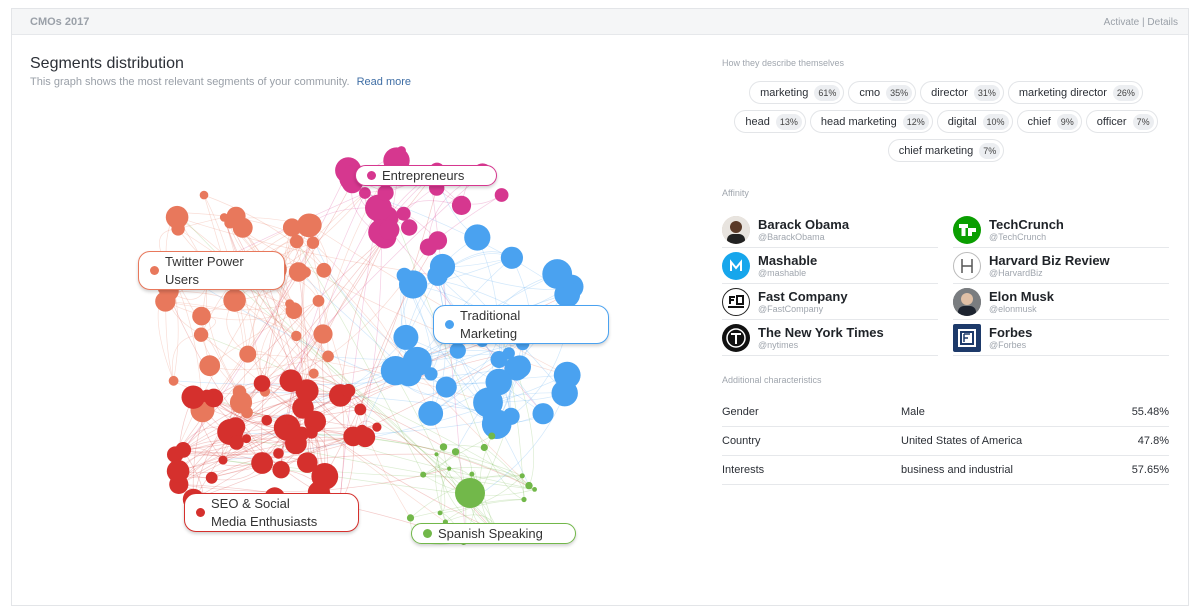 This screenshot has height=616, width=1198. What do you see at coordinates (772, 380) in the screenshot?
I see `characteristics-heading: Additional characteristics` at bounding box center [772, 380].